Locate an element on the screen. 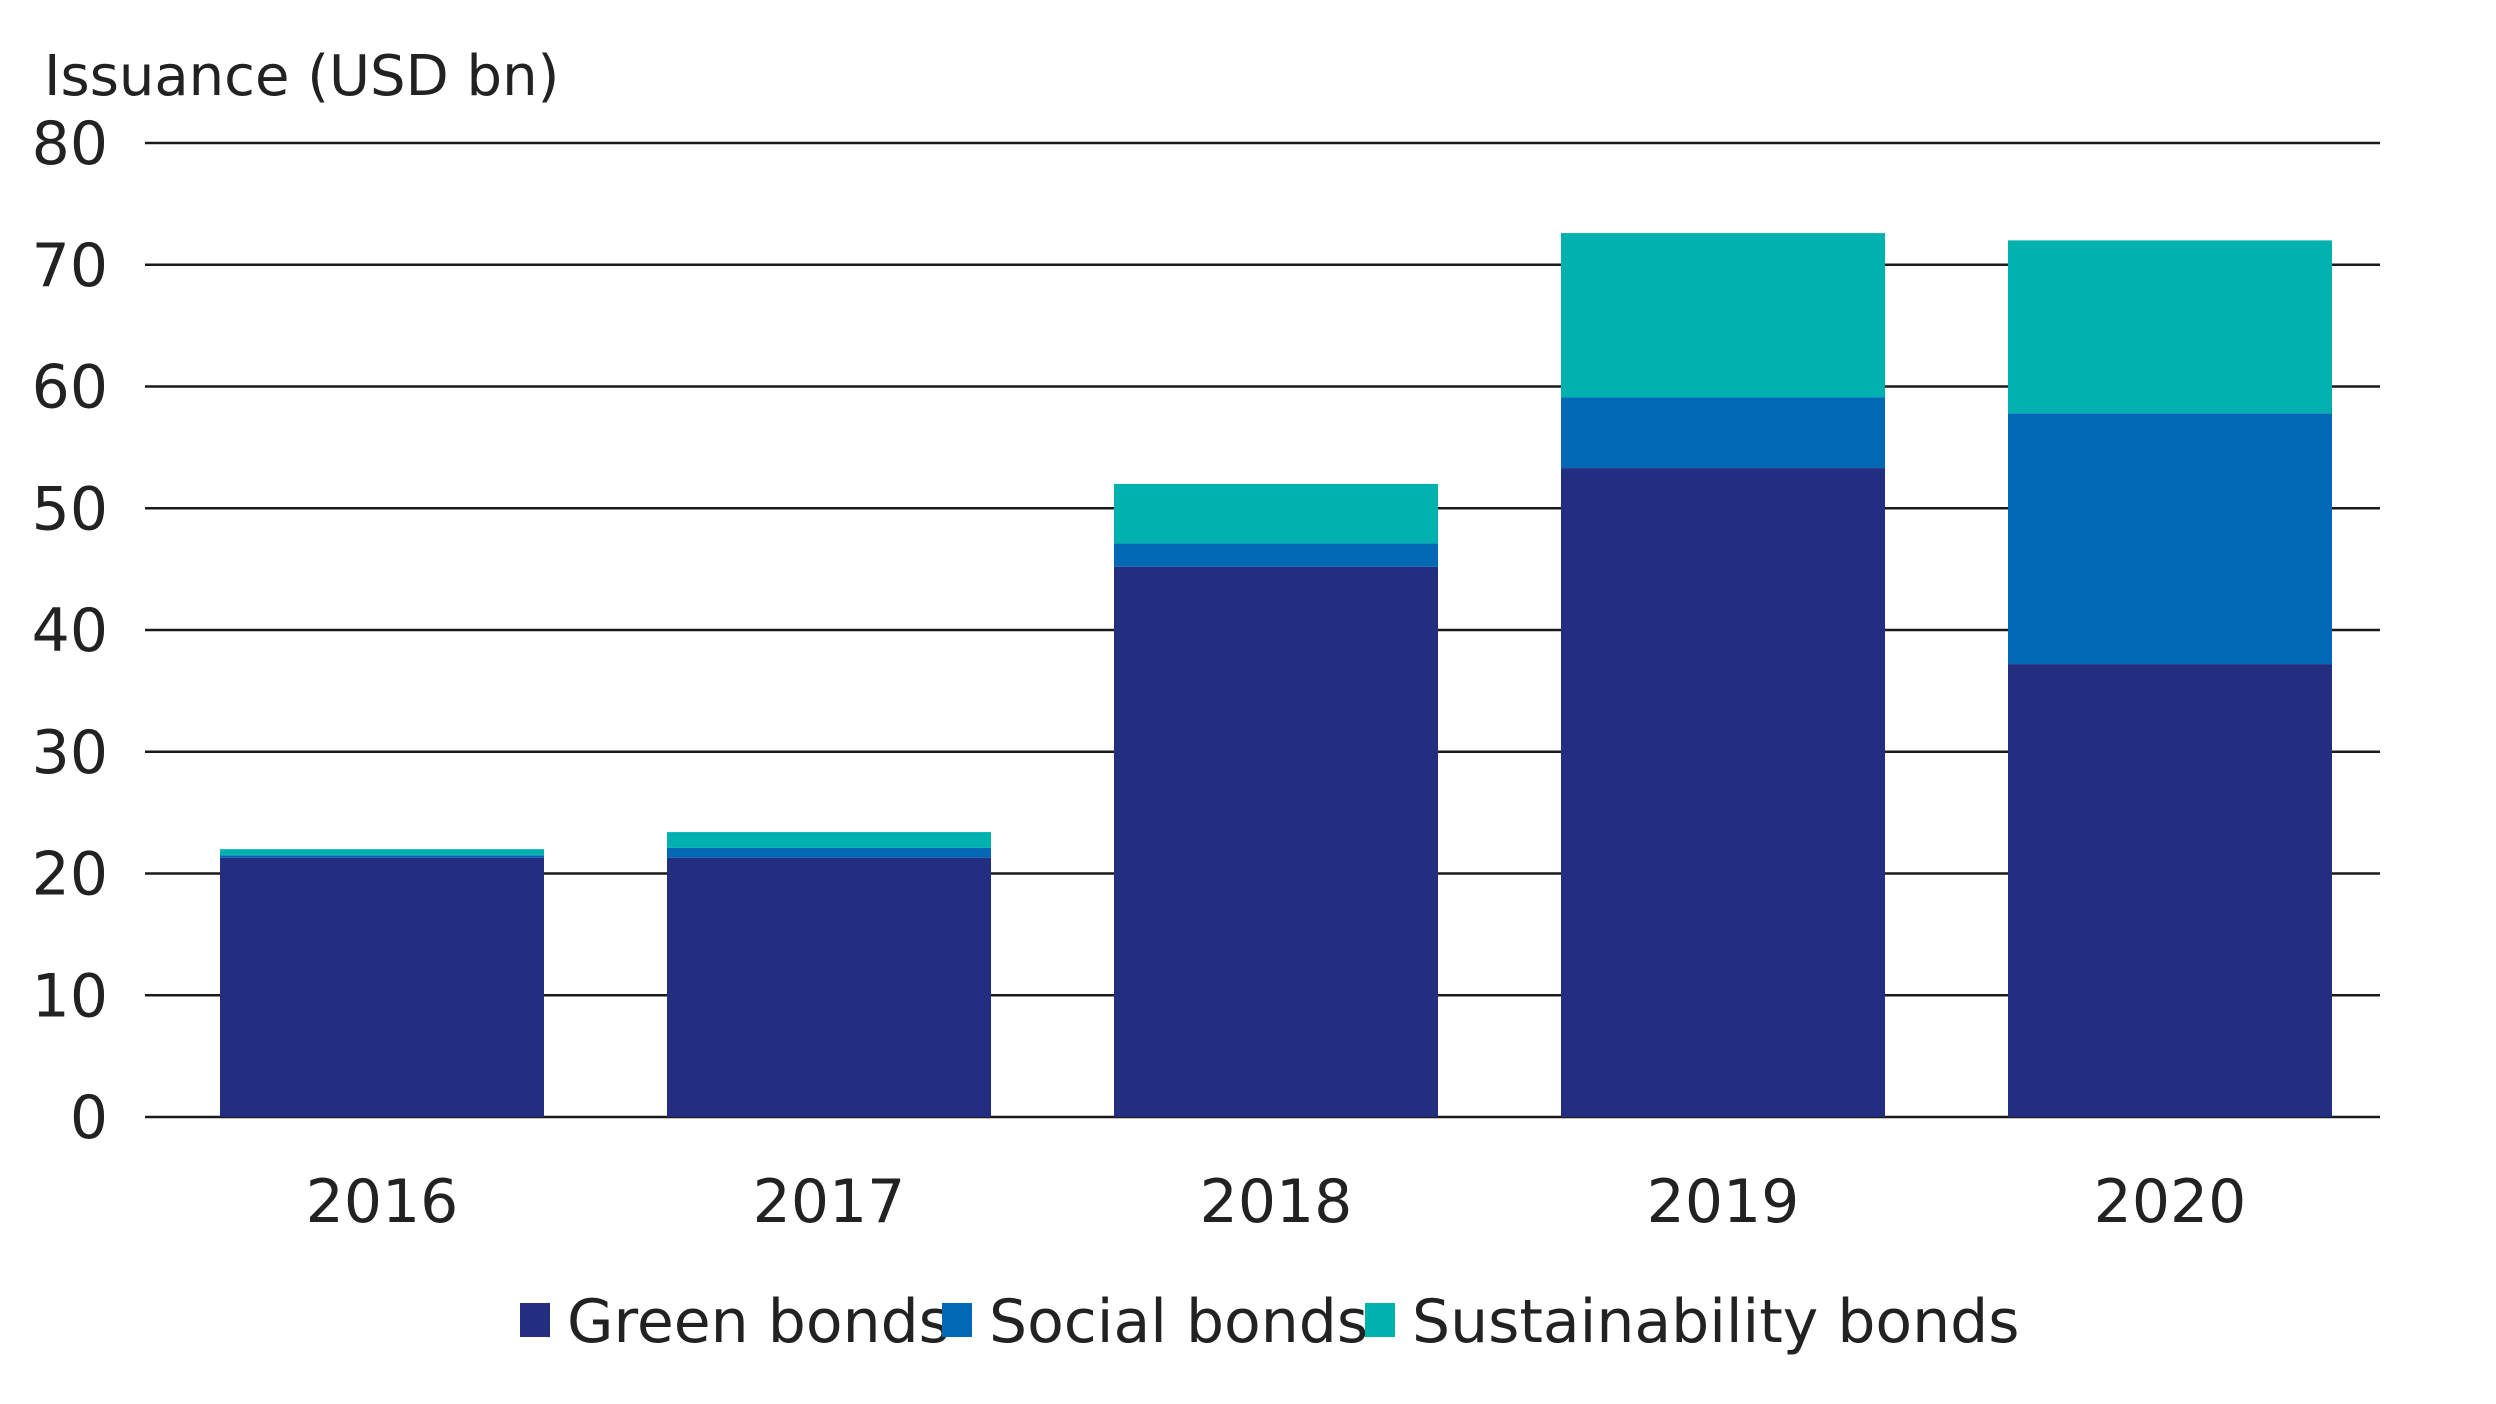  bar-group-2018 is located at coordinates (1276, 800).